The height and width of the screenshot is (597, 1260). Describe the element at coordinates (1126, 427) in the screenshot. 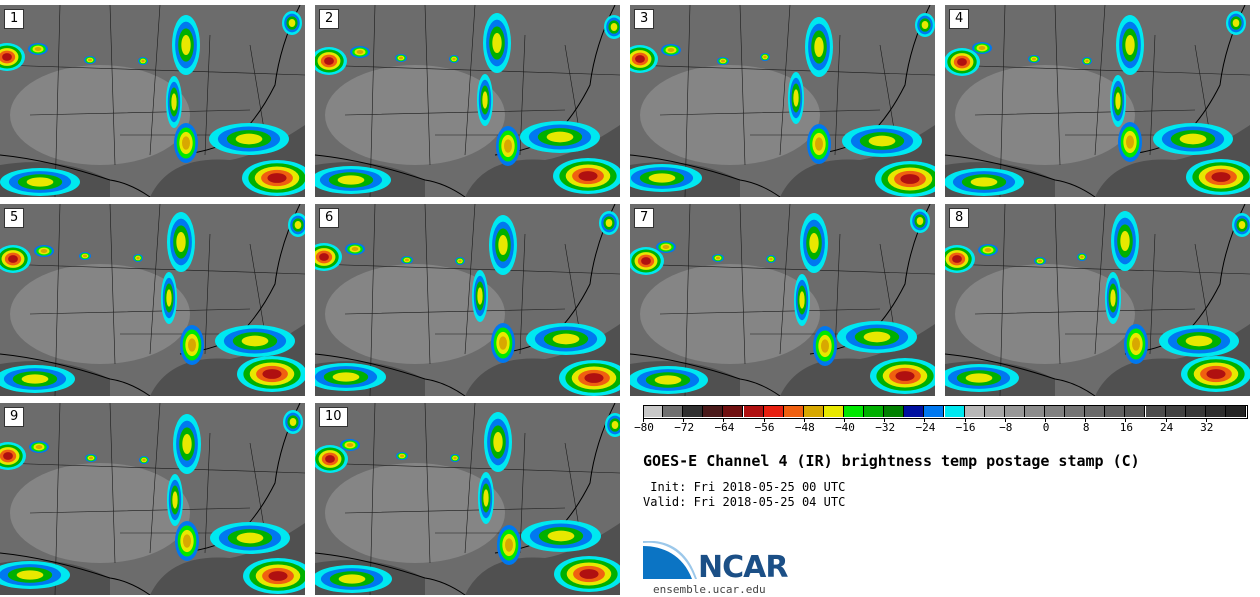

I see `colorbar-tick-label: 16` at that location.